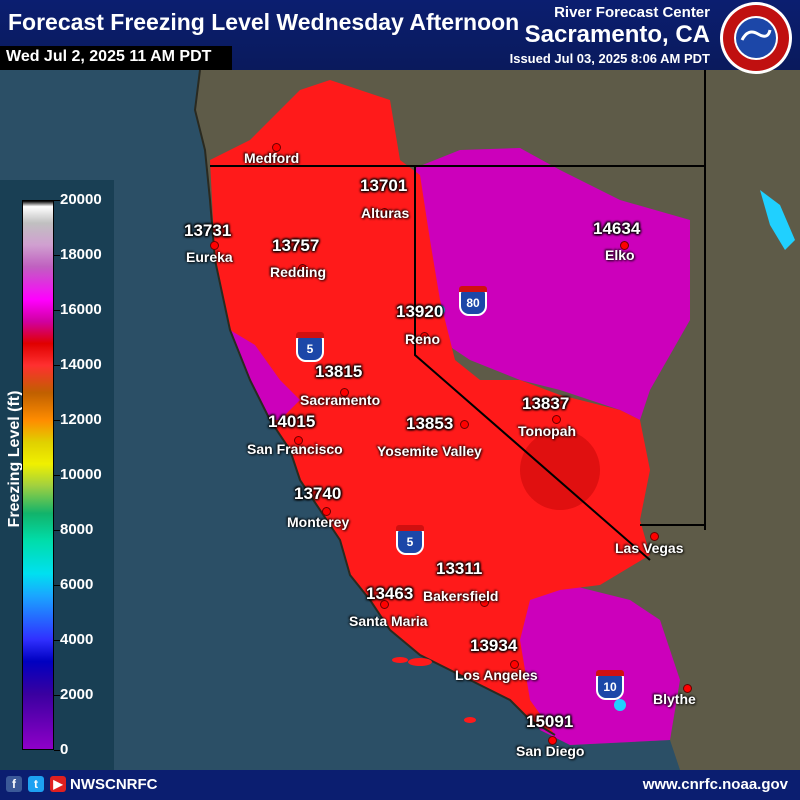 The image size is (800, 800). What do you see at coordinates (272, 158) in the screenshot?
I see `city-name: Medford` at bounding box center [272, 158].